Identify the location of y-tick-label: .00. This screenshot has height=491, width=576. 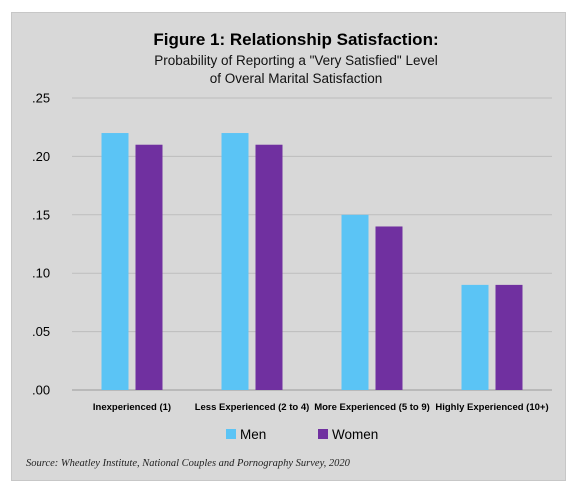
(41, 390).